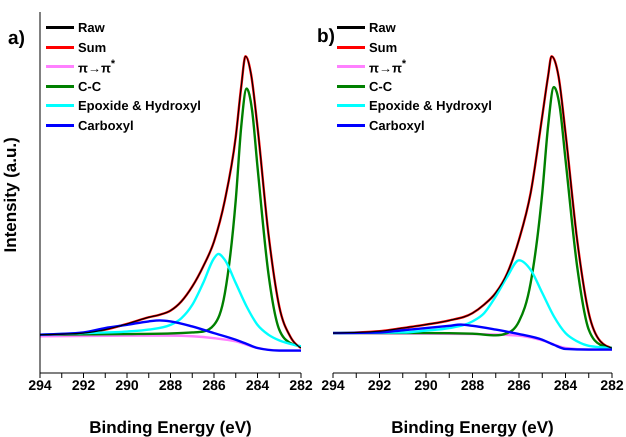 This screenshot has width=626, height=437. Describe the element at coordinates (326, 36) in the screenshot. I see `text: b)` at that location.